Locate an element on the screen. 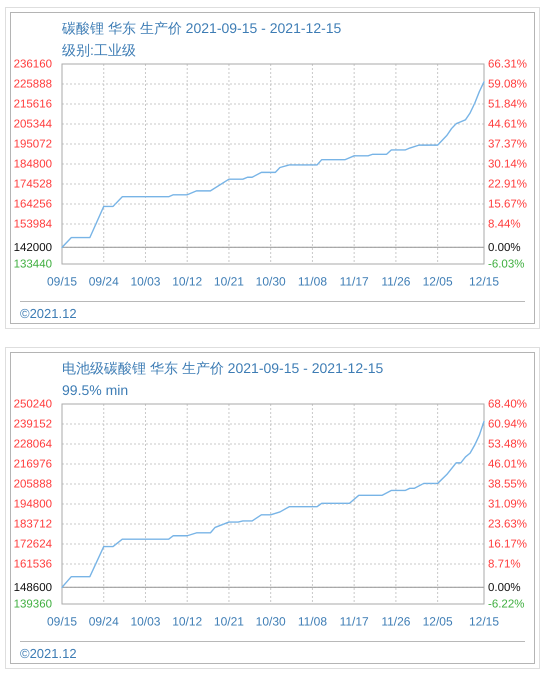 The image size is (546, 675). y-tick-label: 228064 is located at coordinates (33, 444).